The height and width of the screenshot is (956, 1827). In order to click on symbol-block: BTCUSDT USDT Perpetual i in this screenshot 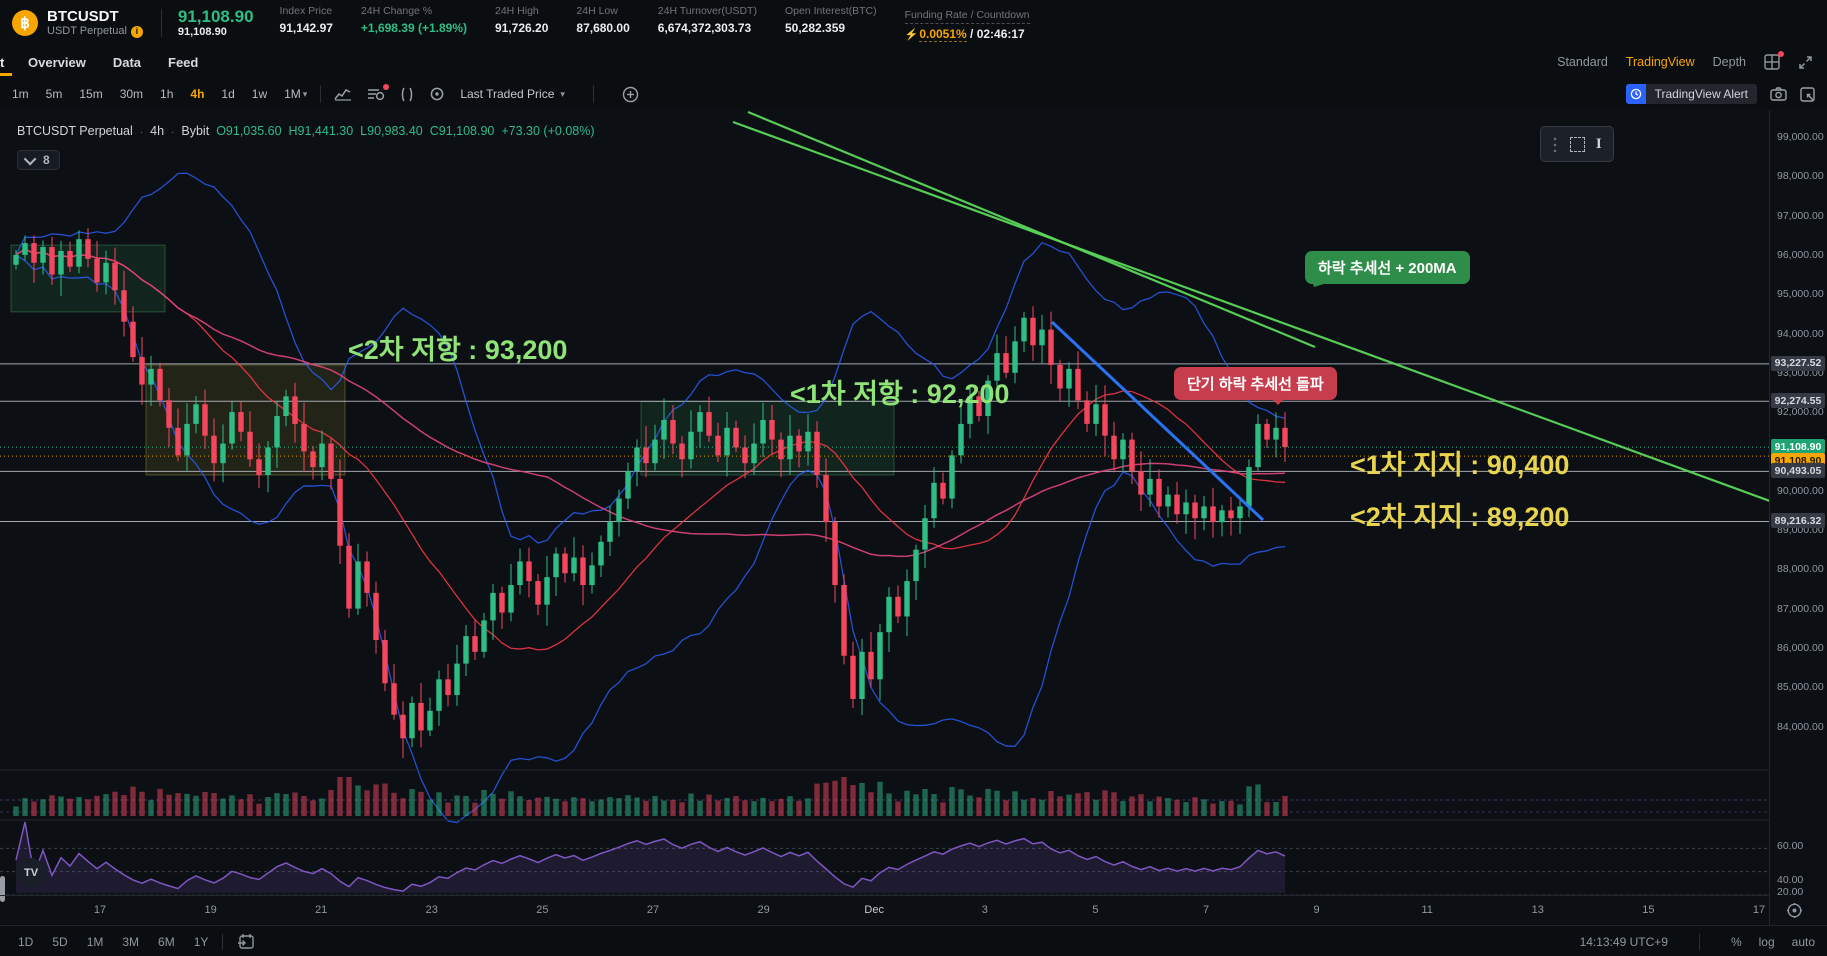, I will do `click(95, 23)`.